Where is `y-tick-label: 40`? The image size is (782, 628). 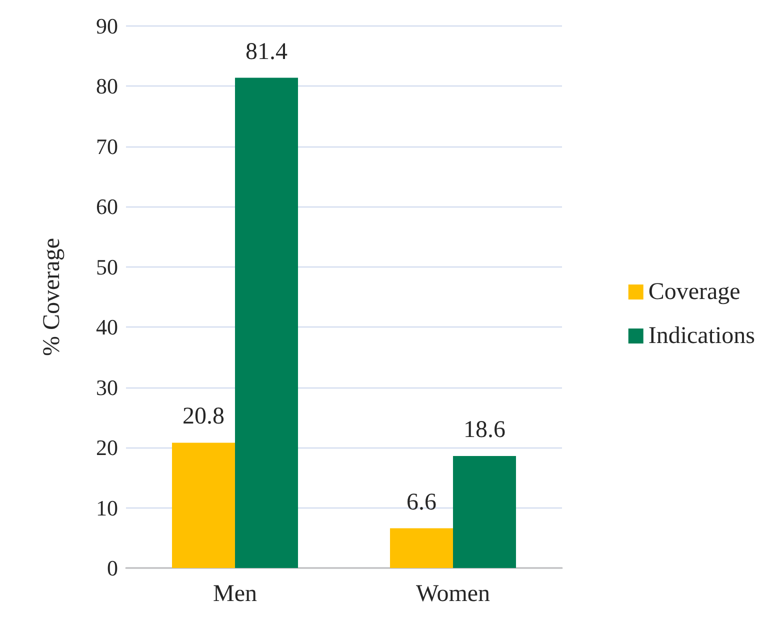 y-tick-label: 40 is located at coordinates (107, 327).